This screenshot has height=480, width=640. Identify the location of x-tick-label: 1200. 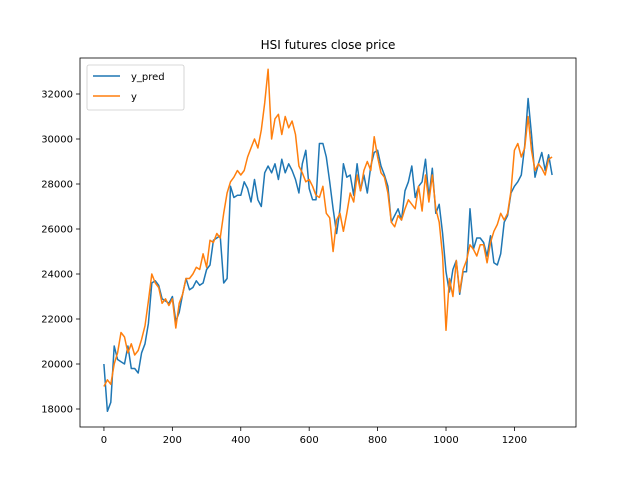
(514, 440).